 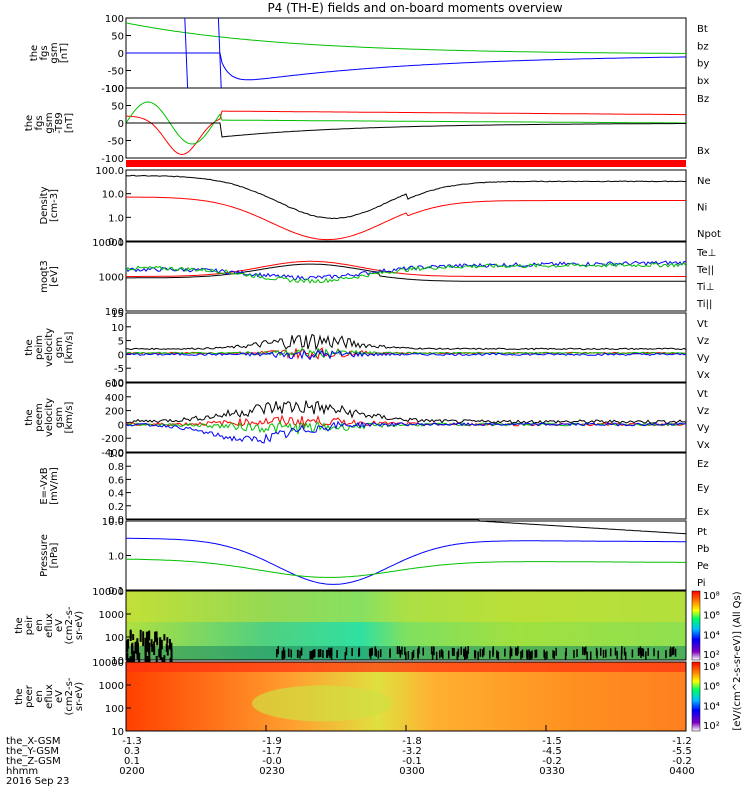 What do you see at coordinates (706, 253) in the screenshot?
I see `legend-te⊥: Te⊥` at bounding box center [706, 253].